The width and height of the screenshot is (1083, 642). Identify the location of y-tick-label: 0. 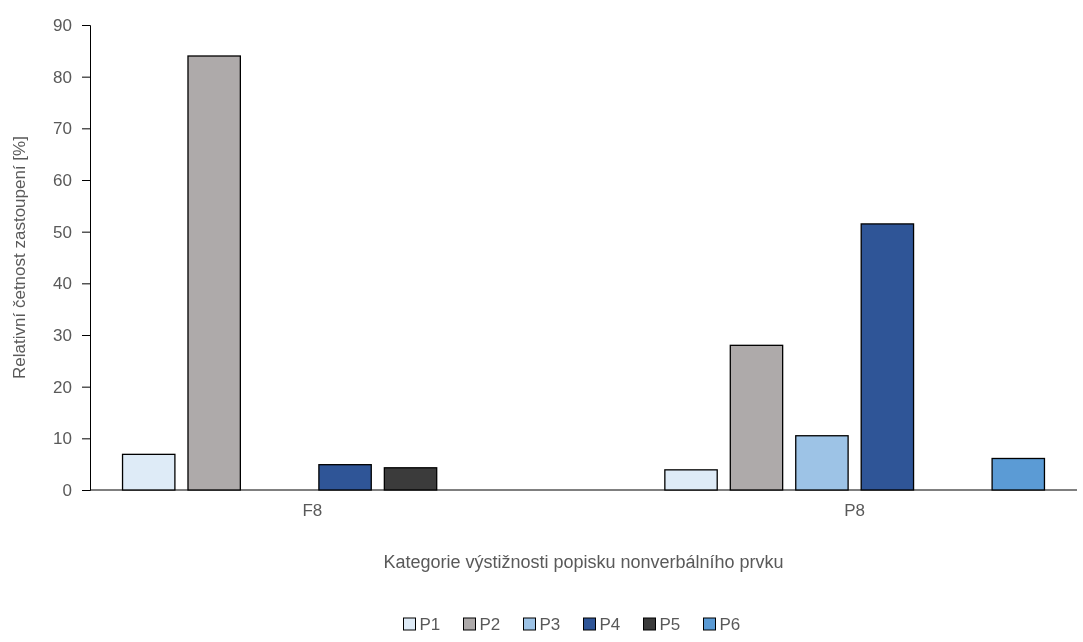
(67, 490).